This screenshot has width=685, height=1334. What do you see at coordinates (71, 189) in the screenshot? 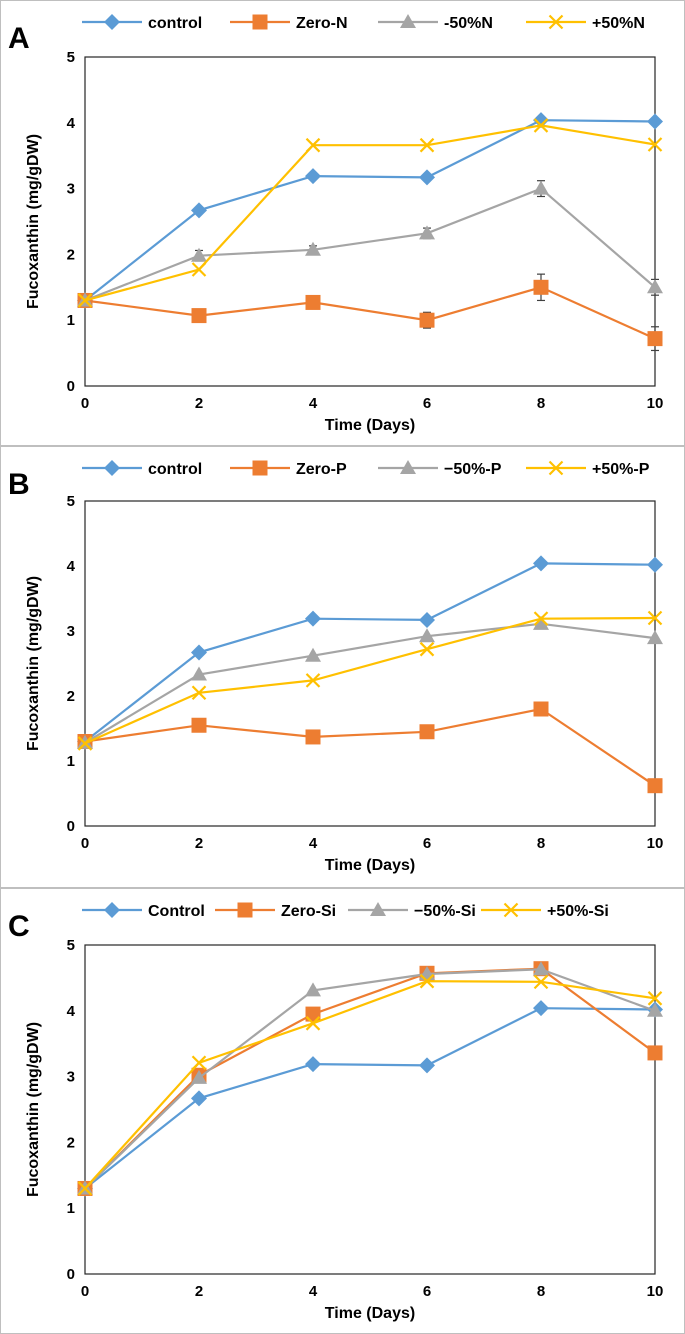
I see `y-tick-label: 3` at bounding box center [71, 189].